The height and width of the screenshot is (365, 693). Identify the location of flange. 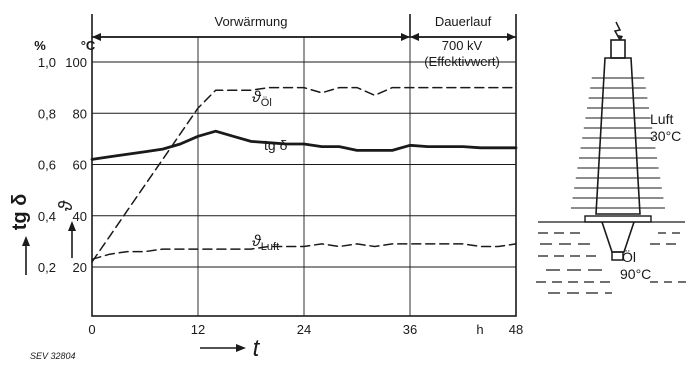
(618, 219).